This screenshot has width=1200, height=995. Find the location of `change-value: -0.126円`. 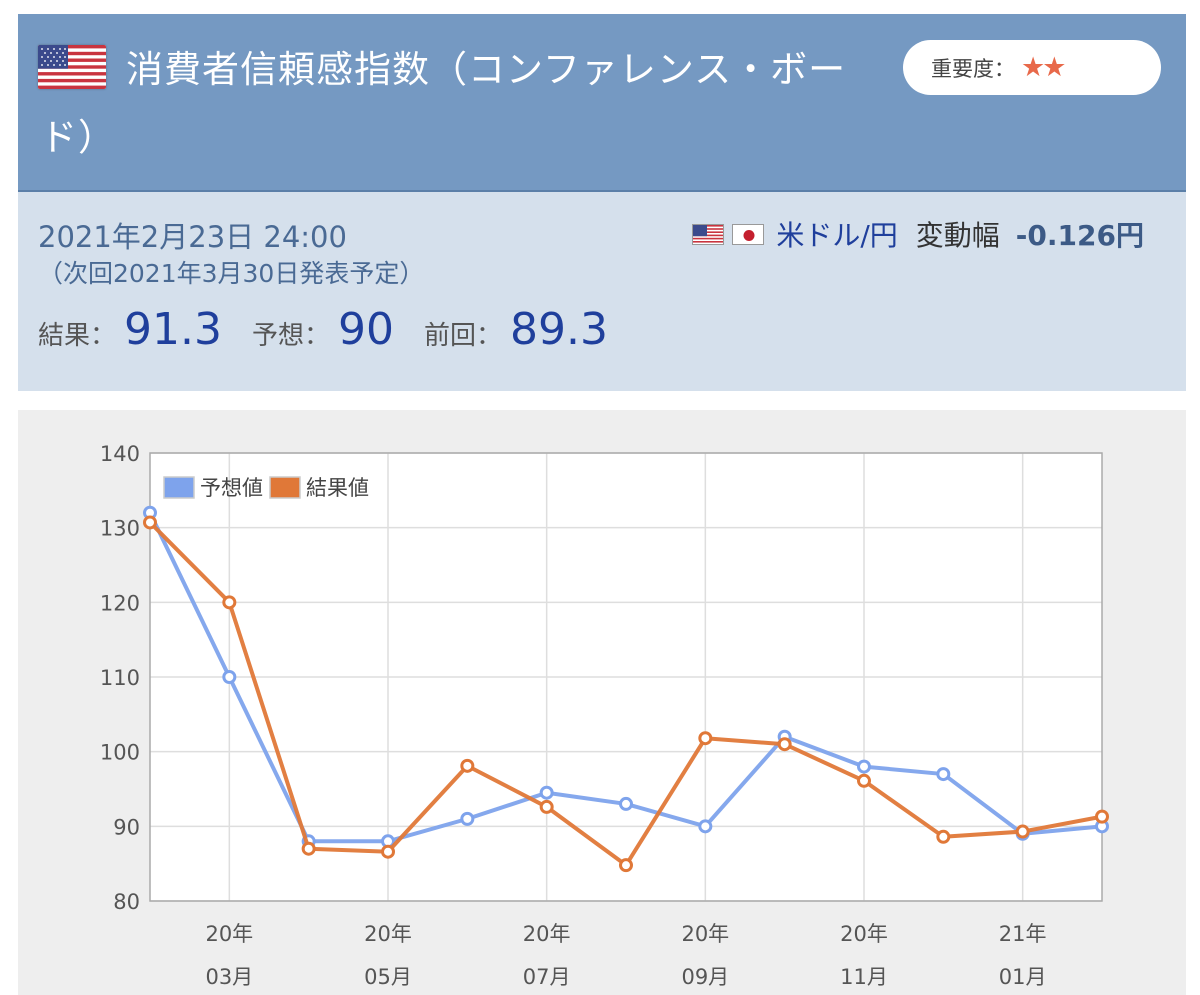

change-value: -0.126円 is located at coordinates (1079, 235).